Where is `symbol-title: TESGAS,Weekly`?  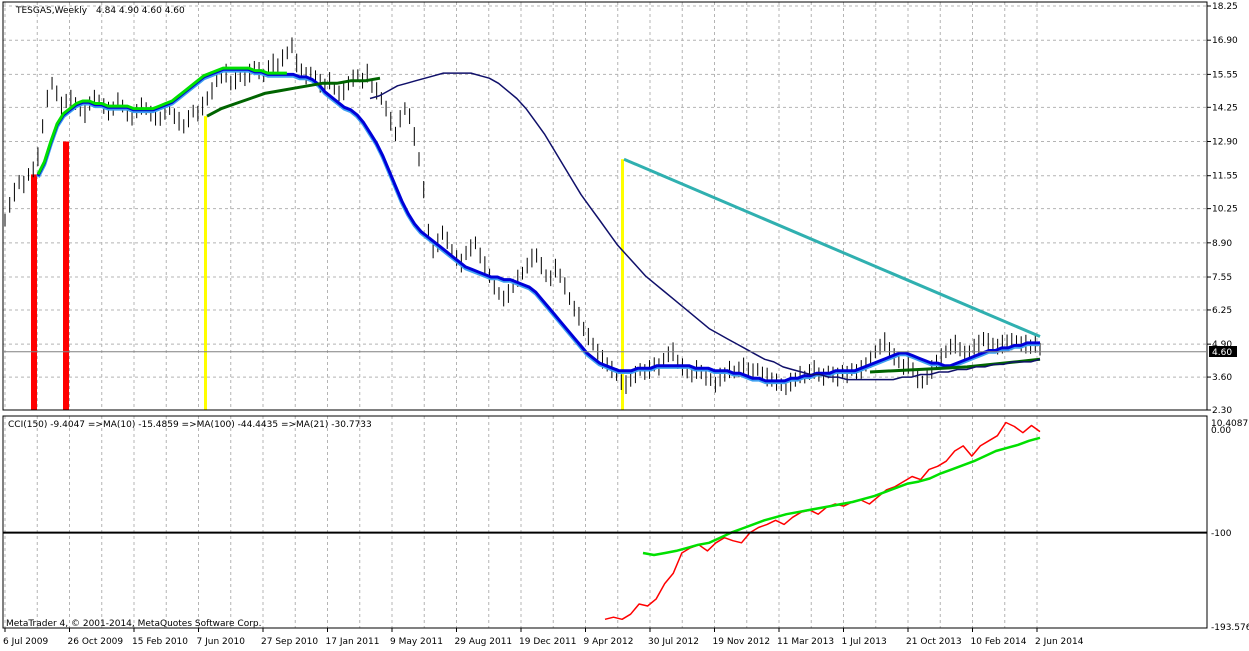 symbol-title: TESGAS,Weekly is located at coordinates (51, 11).